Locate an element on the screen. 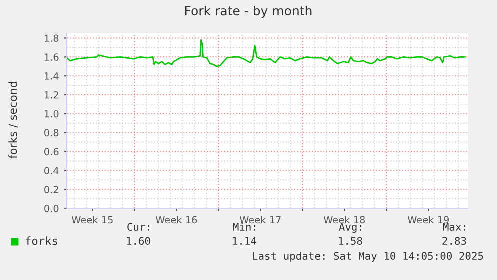  y-tick-label: 0.4 is located at coordinates (51, 170).